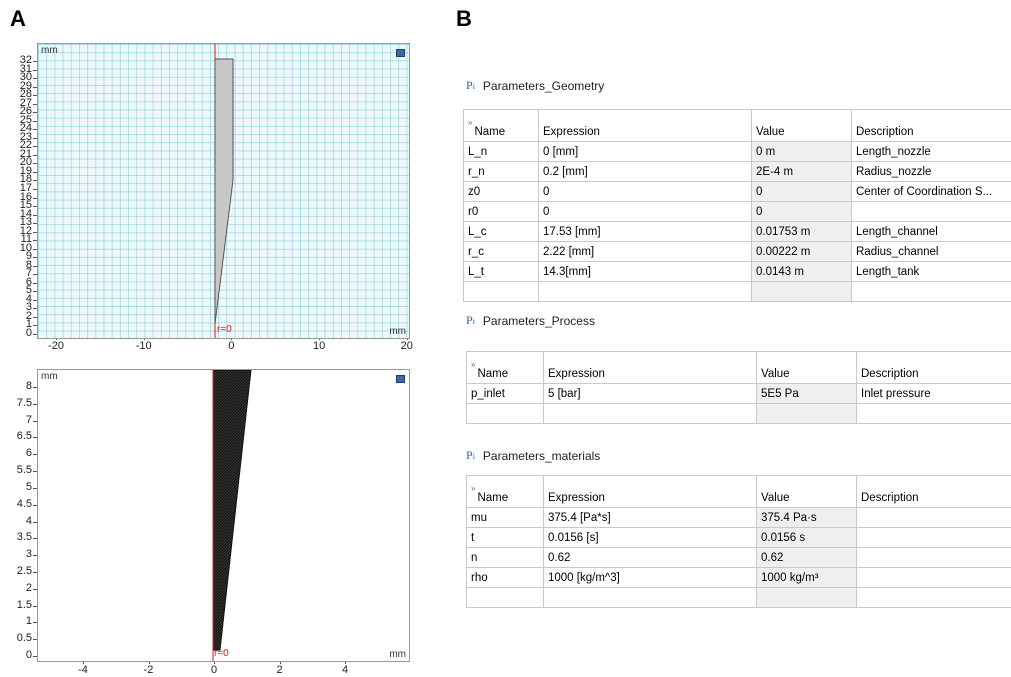  Describe the element at coordinates (25, 196) in the screenshot. I see `y-tick-label: 16` at that location.